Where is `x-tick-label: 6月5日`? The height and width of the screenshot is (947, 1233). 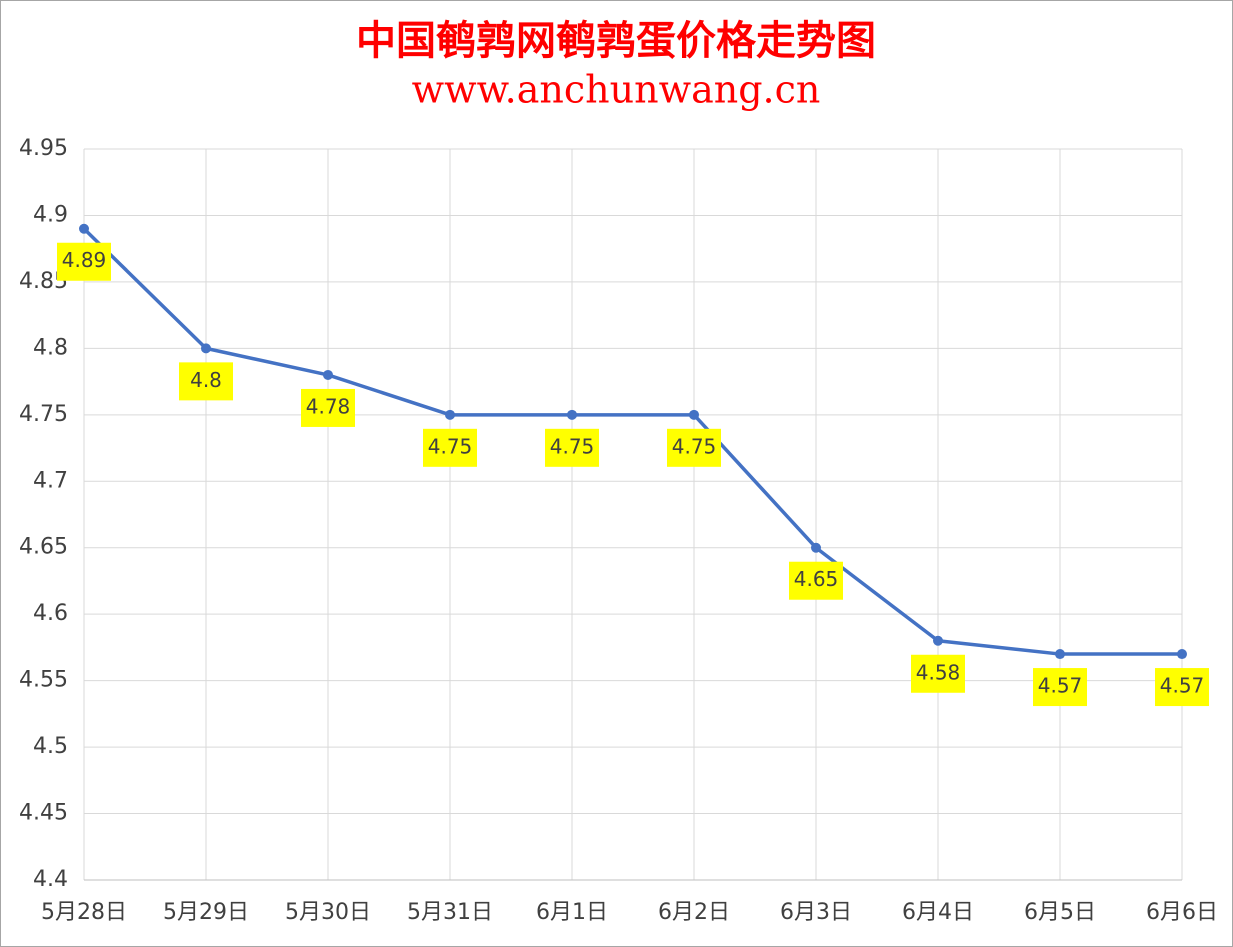 x-tick-label: 6月5日 is located at coordinates (1060, 912).